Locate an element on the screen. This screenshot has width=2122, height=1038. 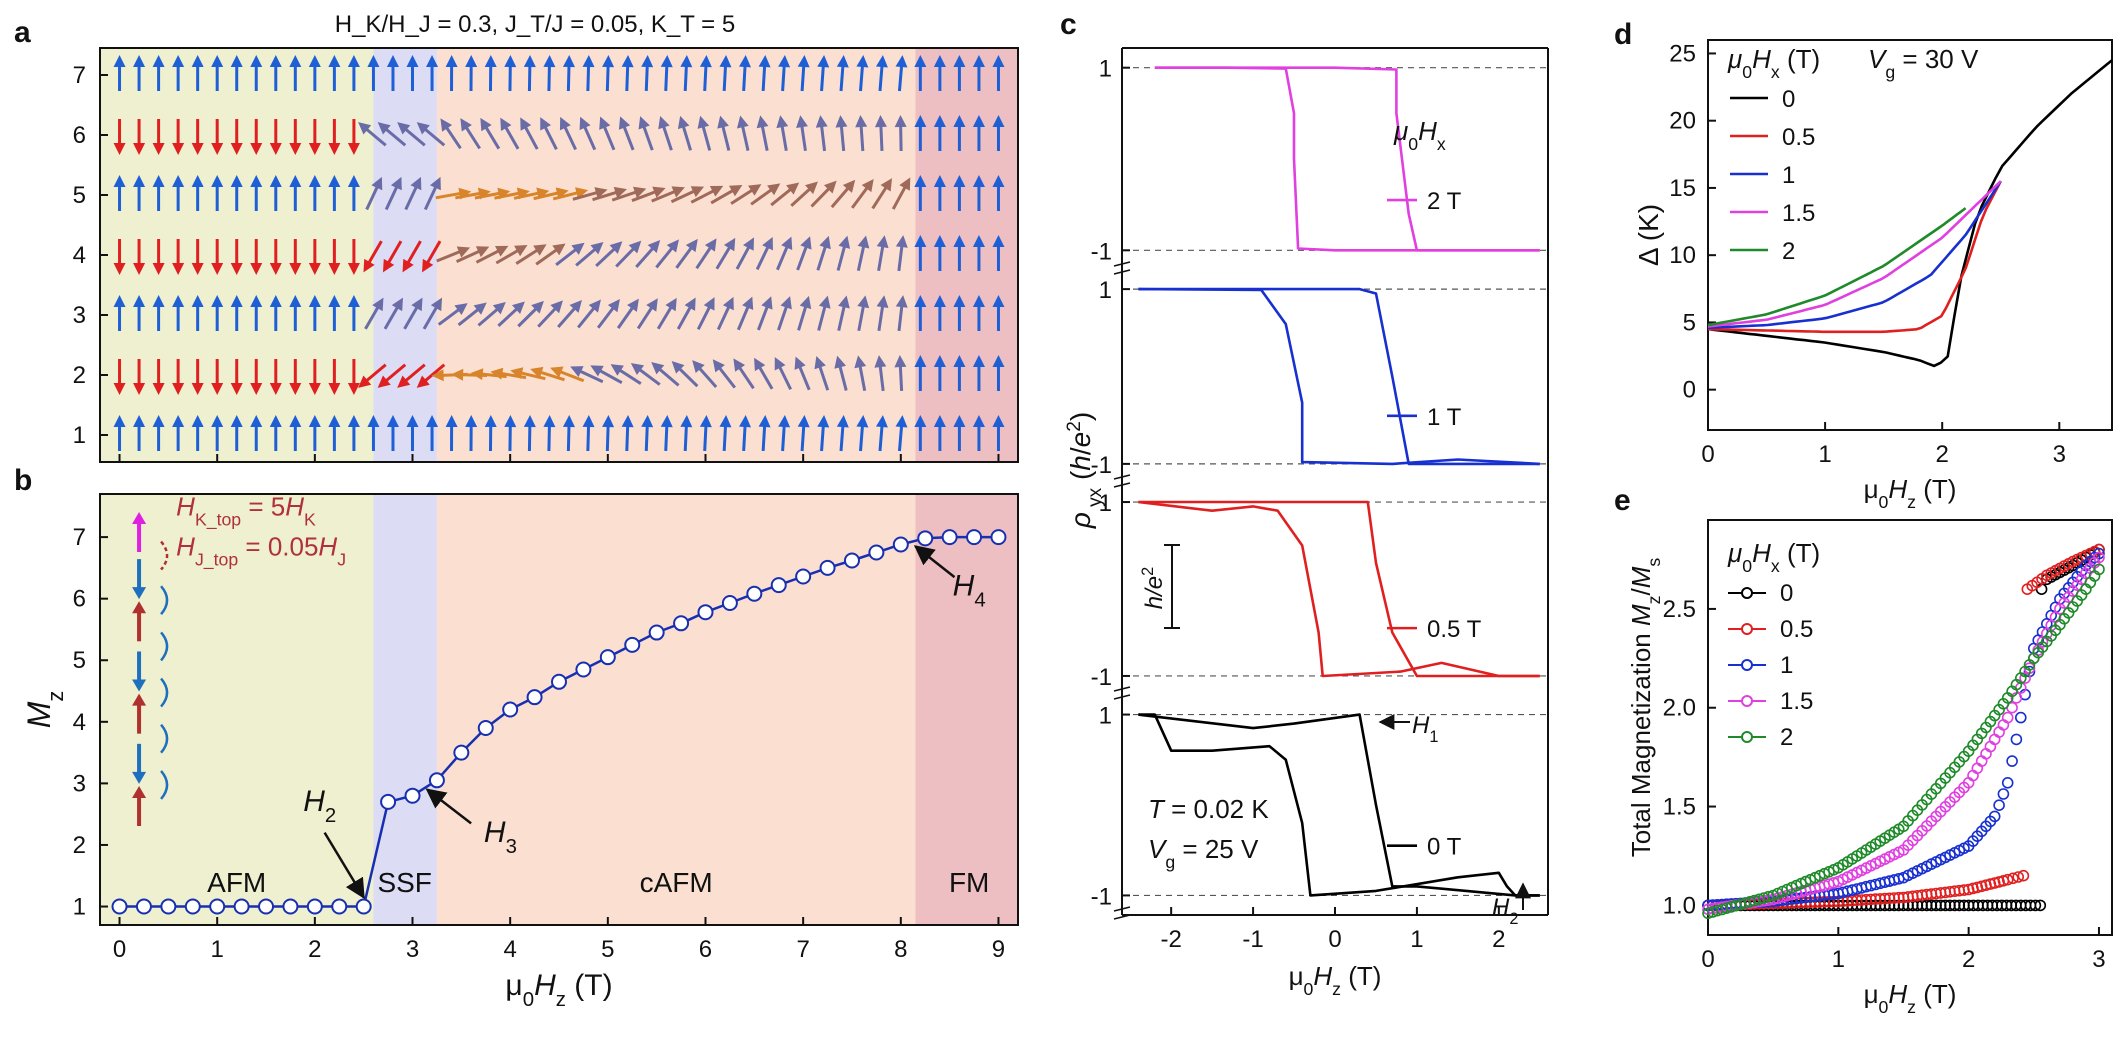
e-y-axis-label: Total Magnetization Mz/Ms is located at coordinates (1645, 708).